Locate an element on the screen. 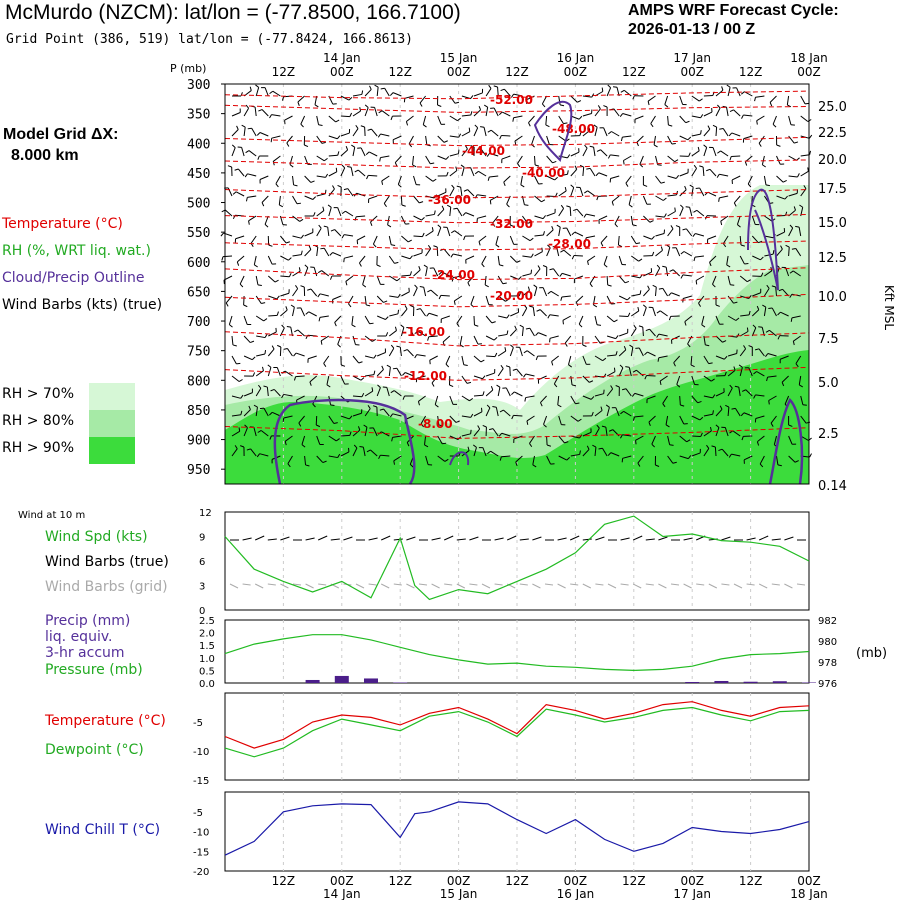  bottom-date-label: 14 Jan is located at coordinates (342, 893).